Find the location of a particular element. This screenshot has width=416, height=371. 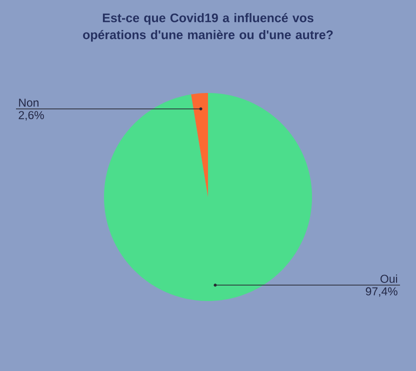

data-label: 97,4% is located at coordinates (382, 292).